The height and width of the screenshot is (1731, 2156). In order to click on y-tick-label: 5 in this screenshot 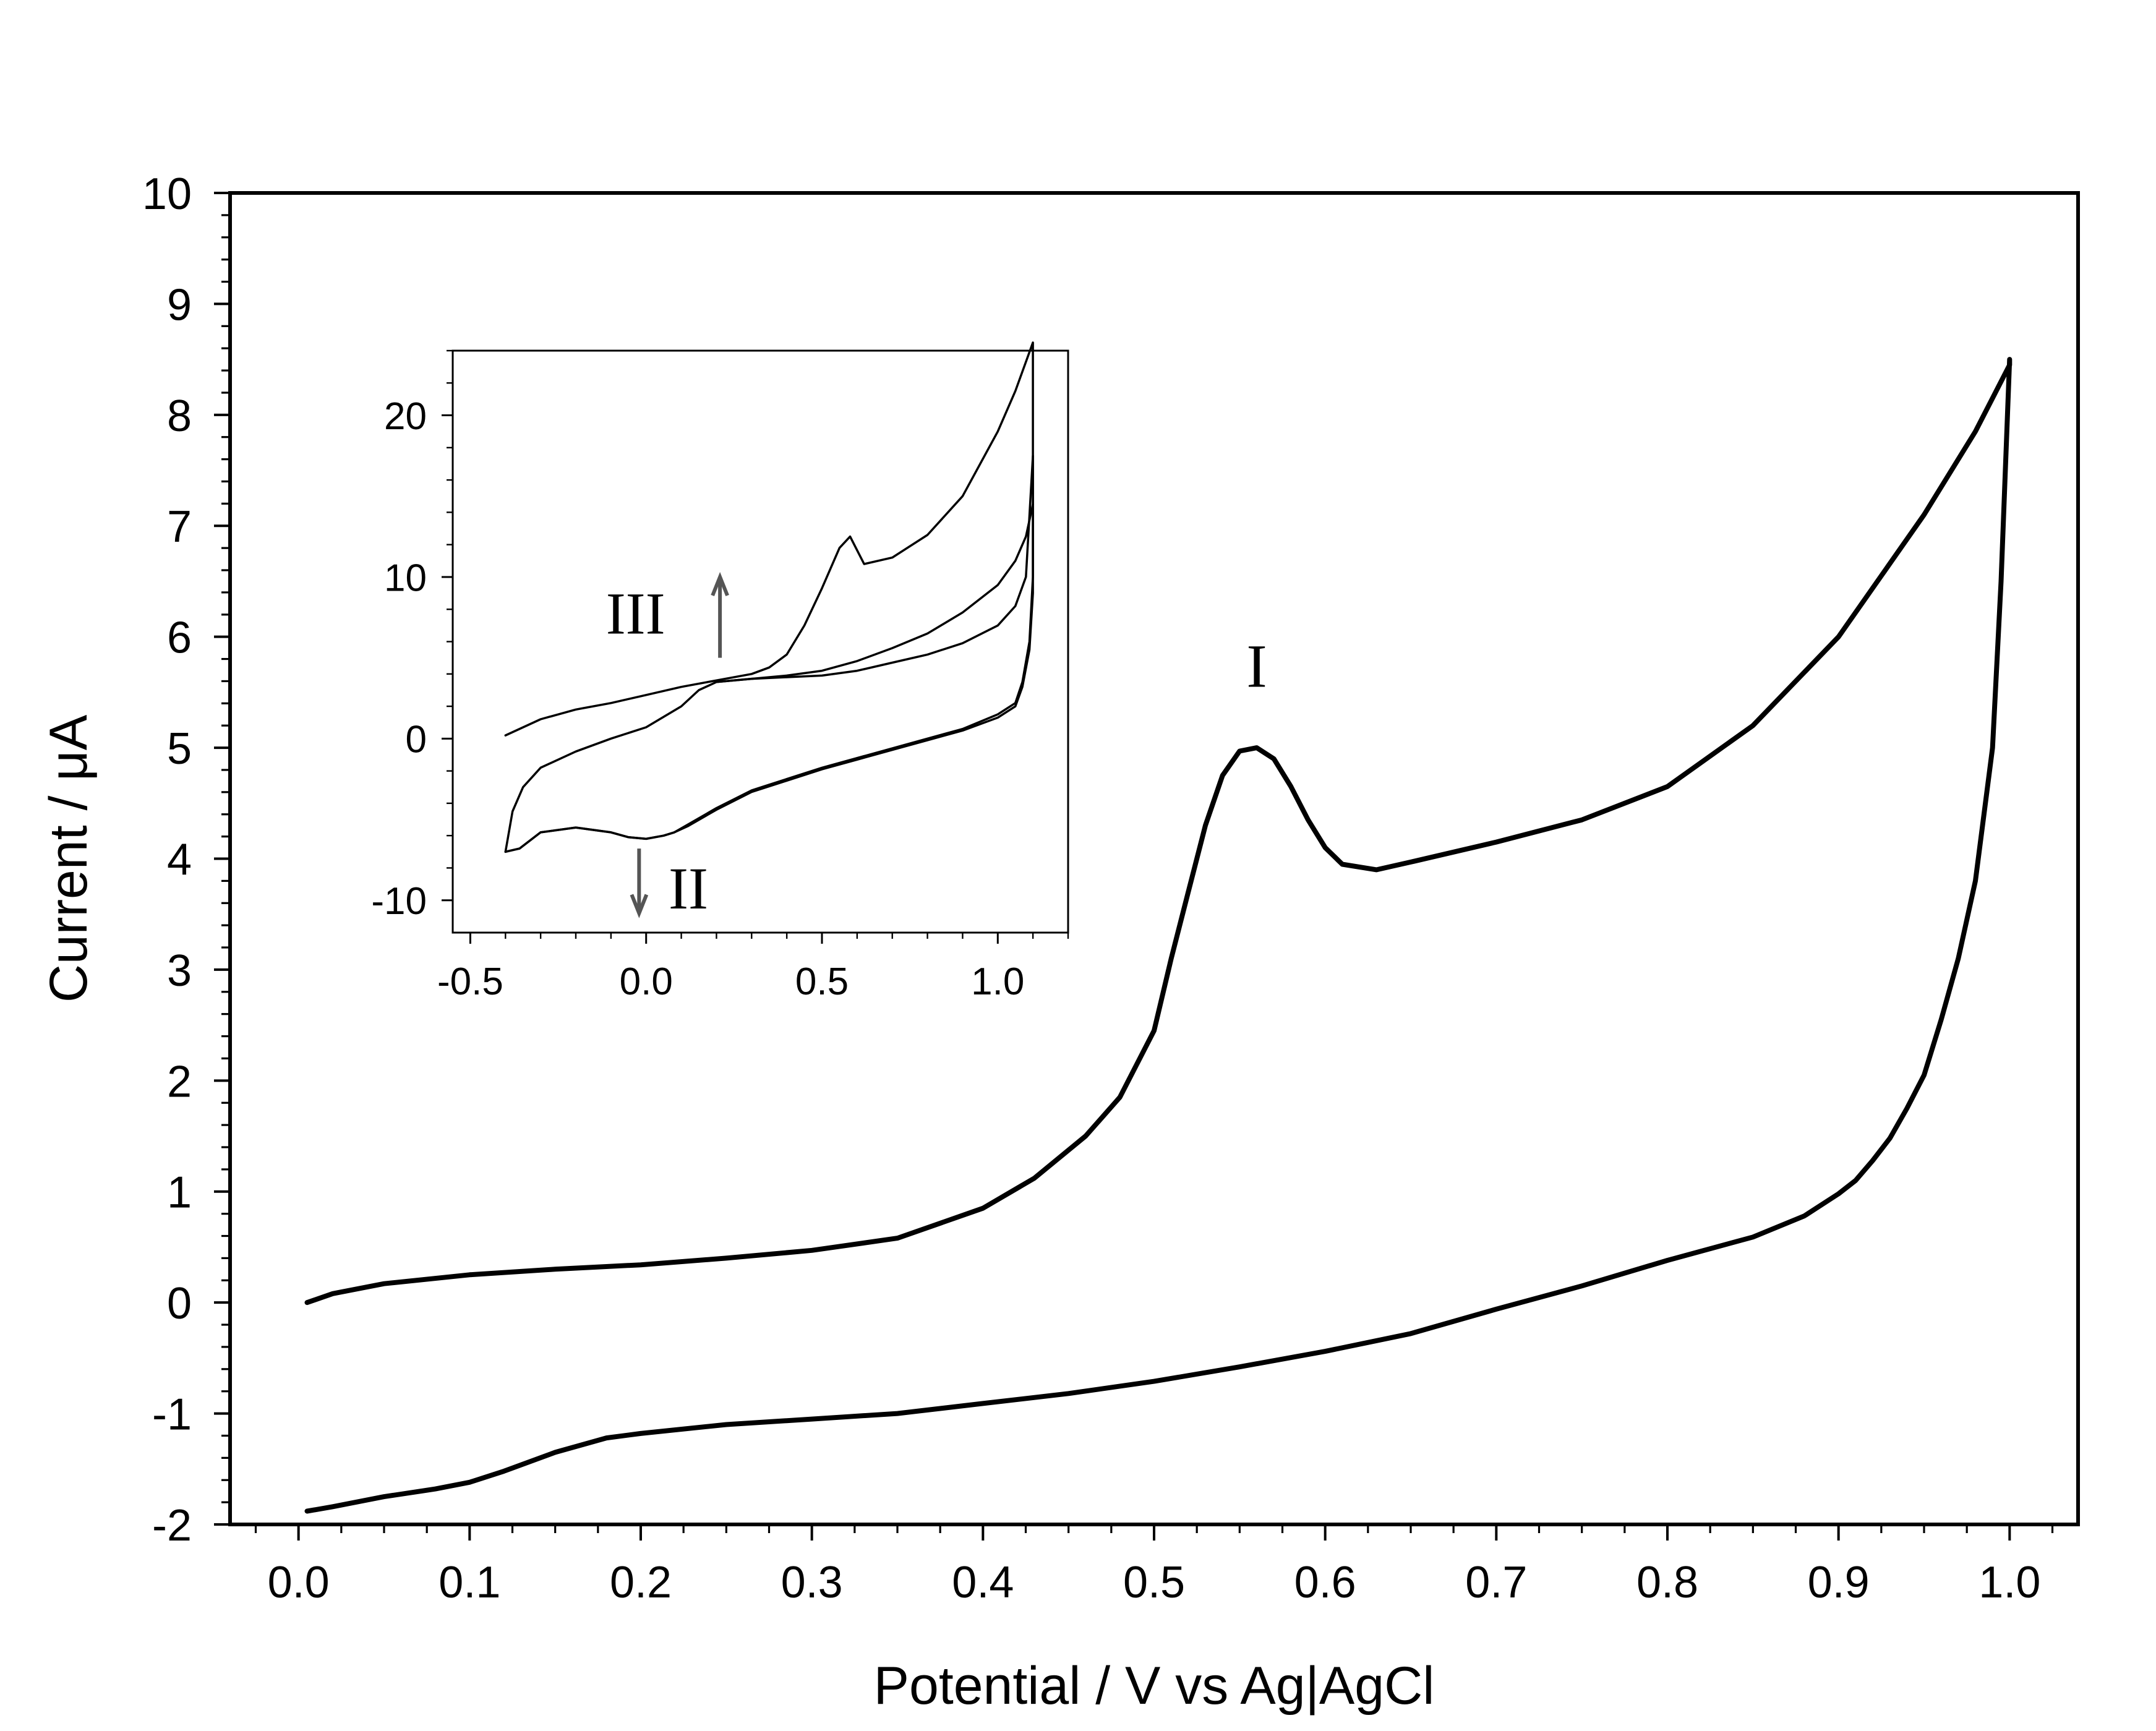, I will do `click(180, 749)`.